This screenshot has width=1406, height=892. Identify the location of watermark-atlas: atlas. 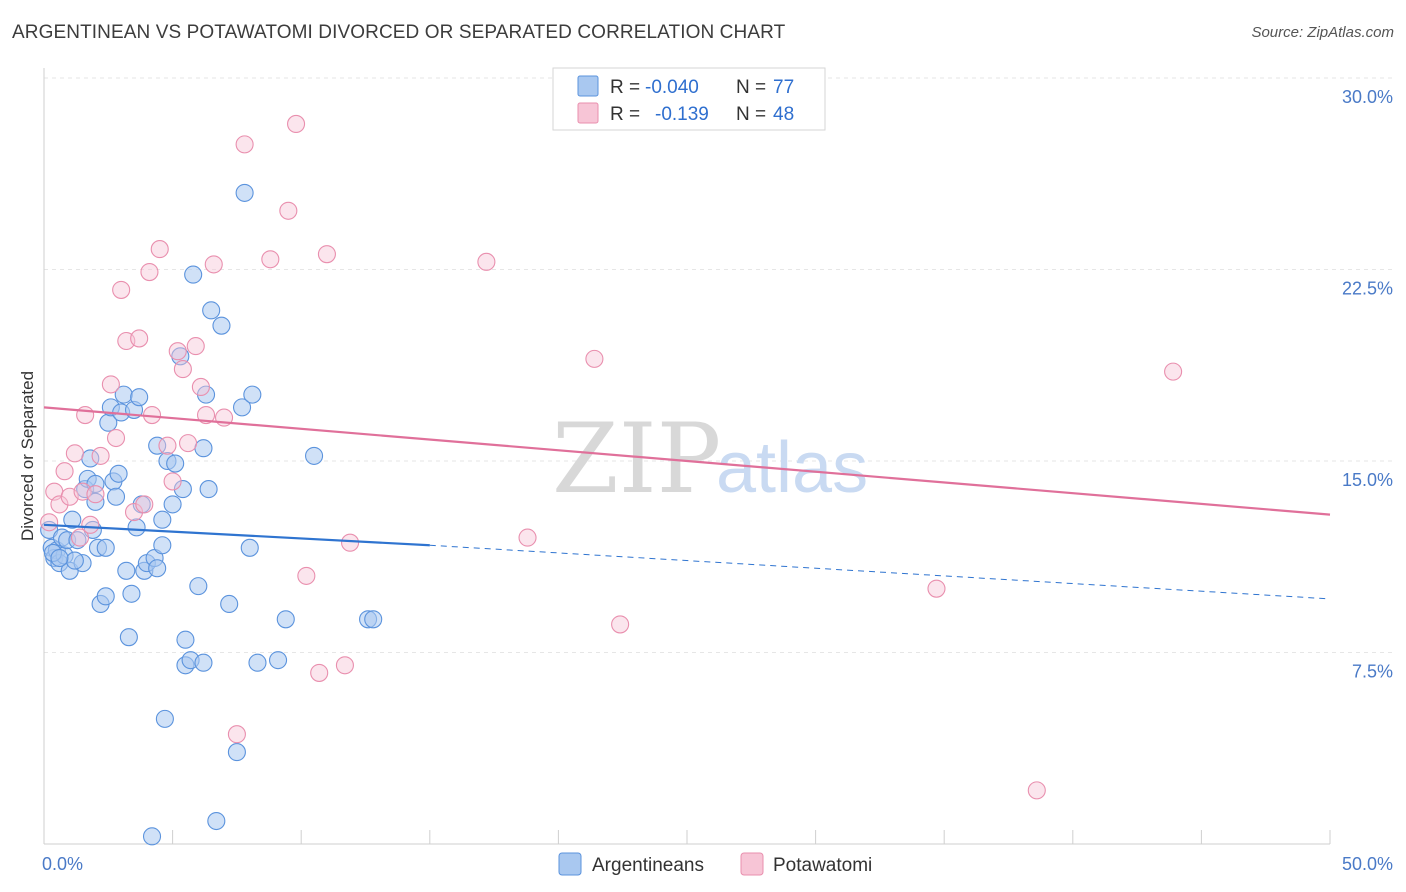
(792, 468).